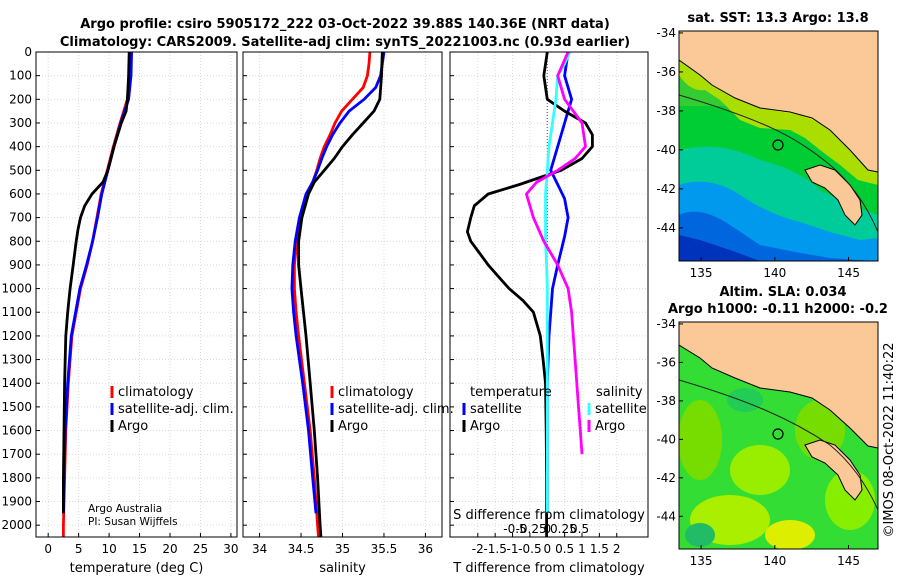 Image resolution: width=900 pixels, height=580 pixels. I want to click on x-axis-label: salinity, so click(342, 568).